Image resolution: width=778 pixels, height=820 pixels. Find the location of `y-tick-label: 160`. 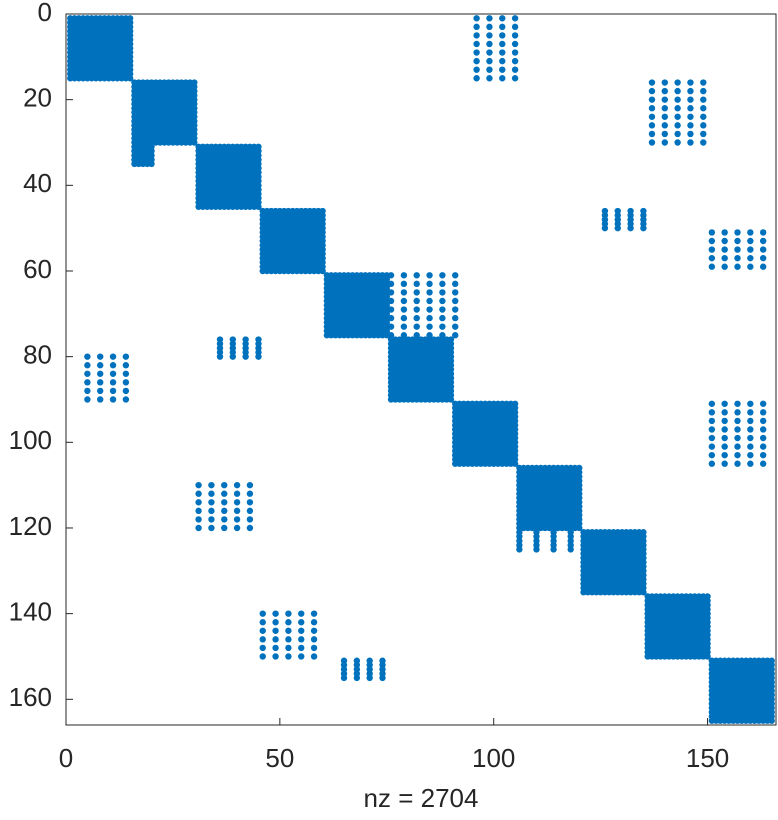

y-tick-label: 160 is located at coordinates (30, 697).